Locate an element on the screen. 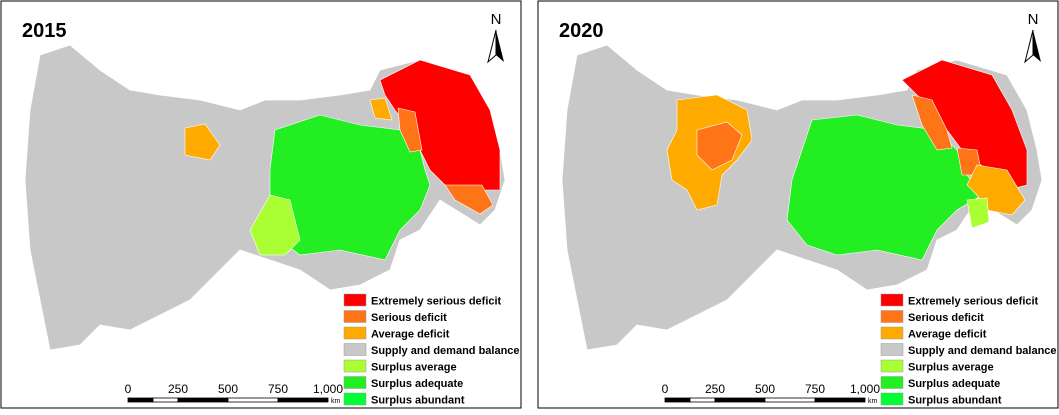  panel-title: 2015 is located at coordinates (44, 31).